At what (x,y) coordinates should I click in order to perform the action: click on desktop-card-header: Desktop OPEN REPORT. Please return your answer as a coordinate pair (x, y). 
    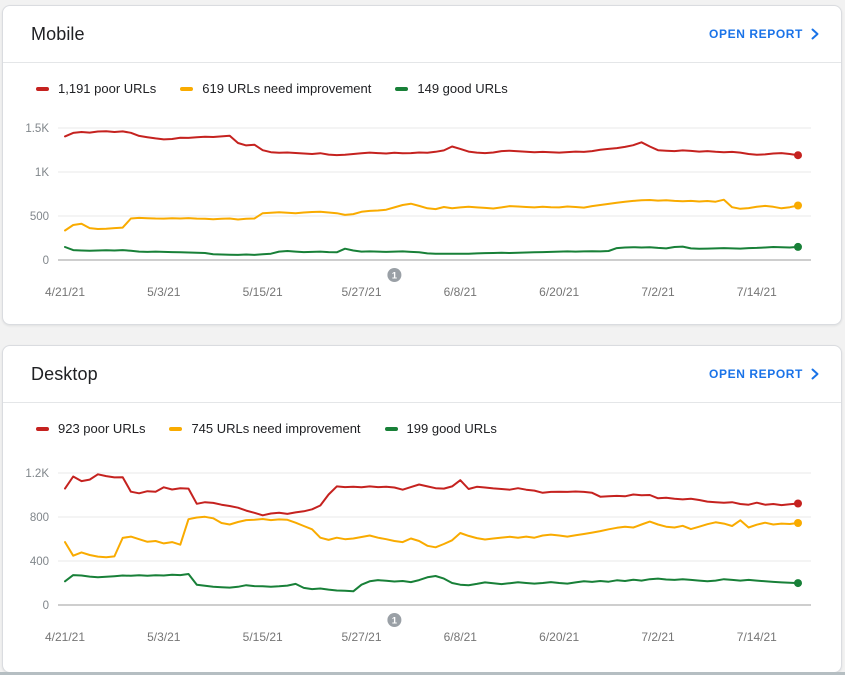
    Looking at the image, I should click on (422, 374).